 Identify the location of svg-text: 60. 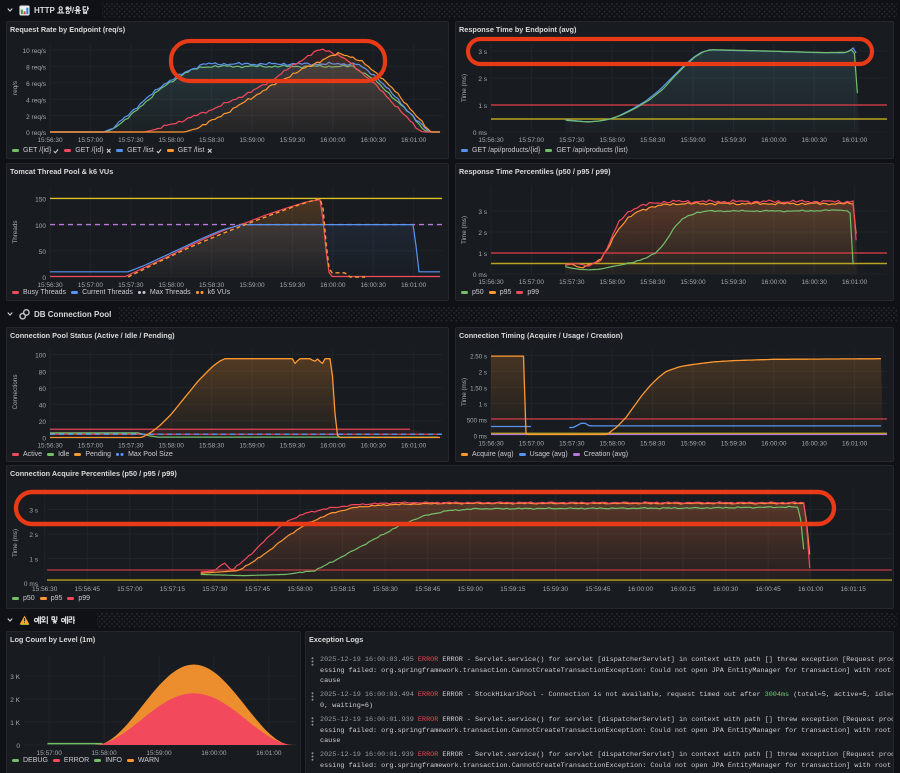
(43, 389).